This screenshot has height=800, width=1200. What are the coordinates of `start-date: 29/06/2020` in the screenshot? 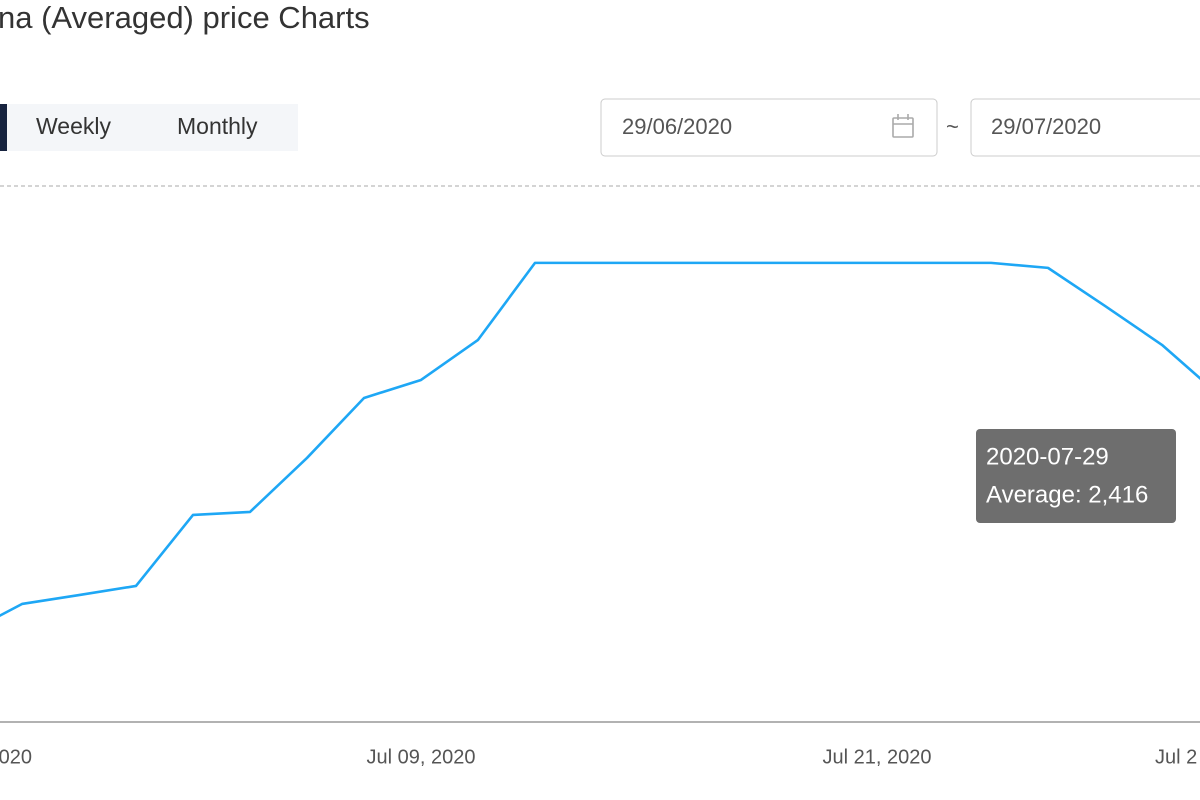 It's located at (677, 126).